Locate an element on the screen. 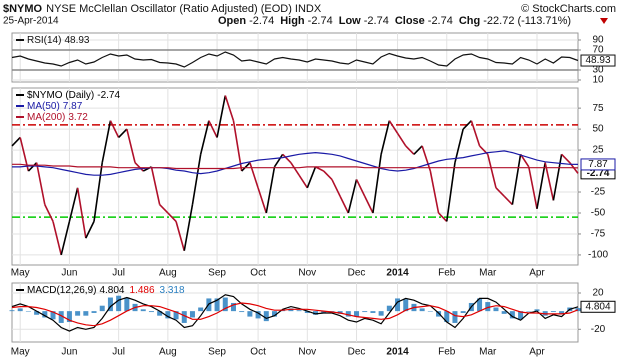 The height and width of the screenshot is (360, 620). y-tick-label: -100 is located at coordinates (598, 255).